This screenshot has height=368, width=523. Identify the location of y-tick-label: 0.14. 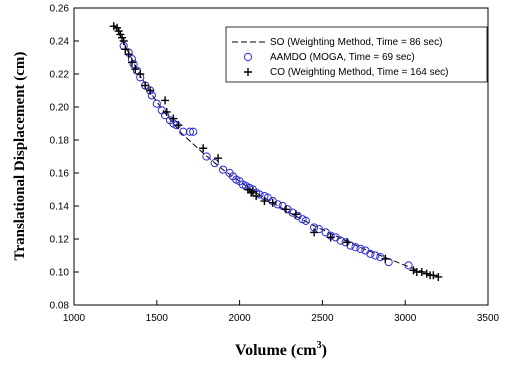
(60, 207).